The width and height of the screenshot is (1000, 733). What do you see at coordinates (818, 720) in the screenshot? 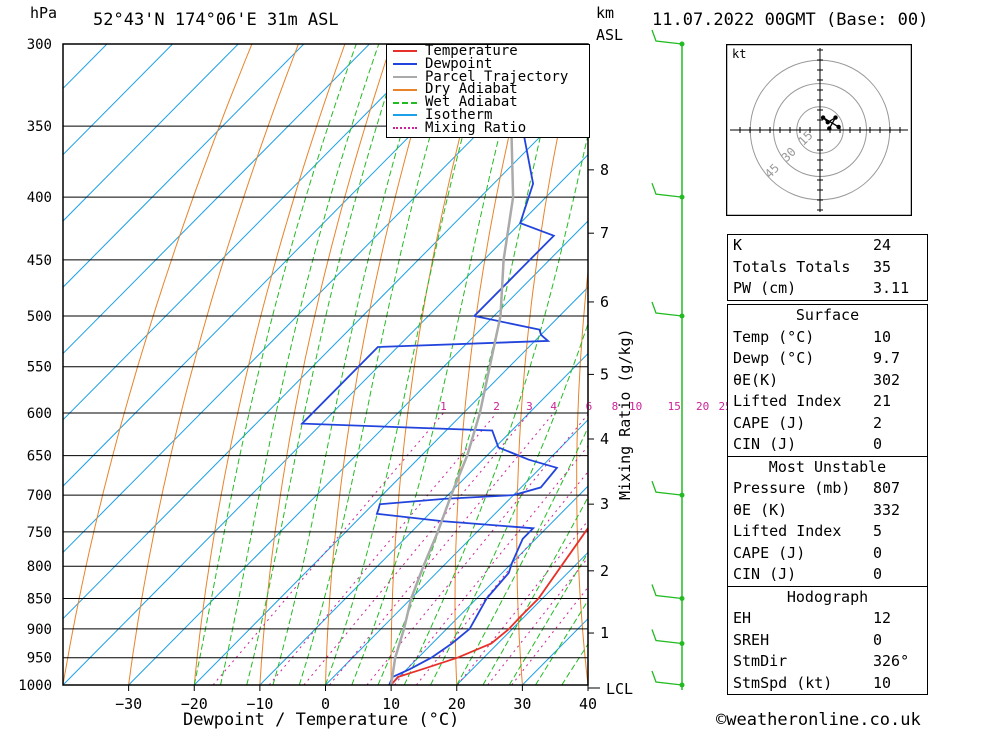
I see `credit-link: ©weatheronline.co.uk` at bounding box center [818, 720].